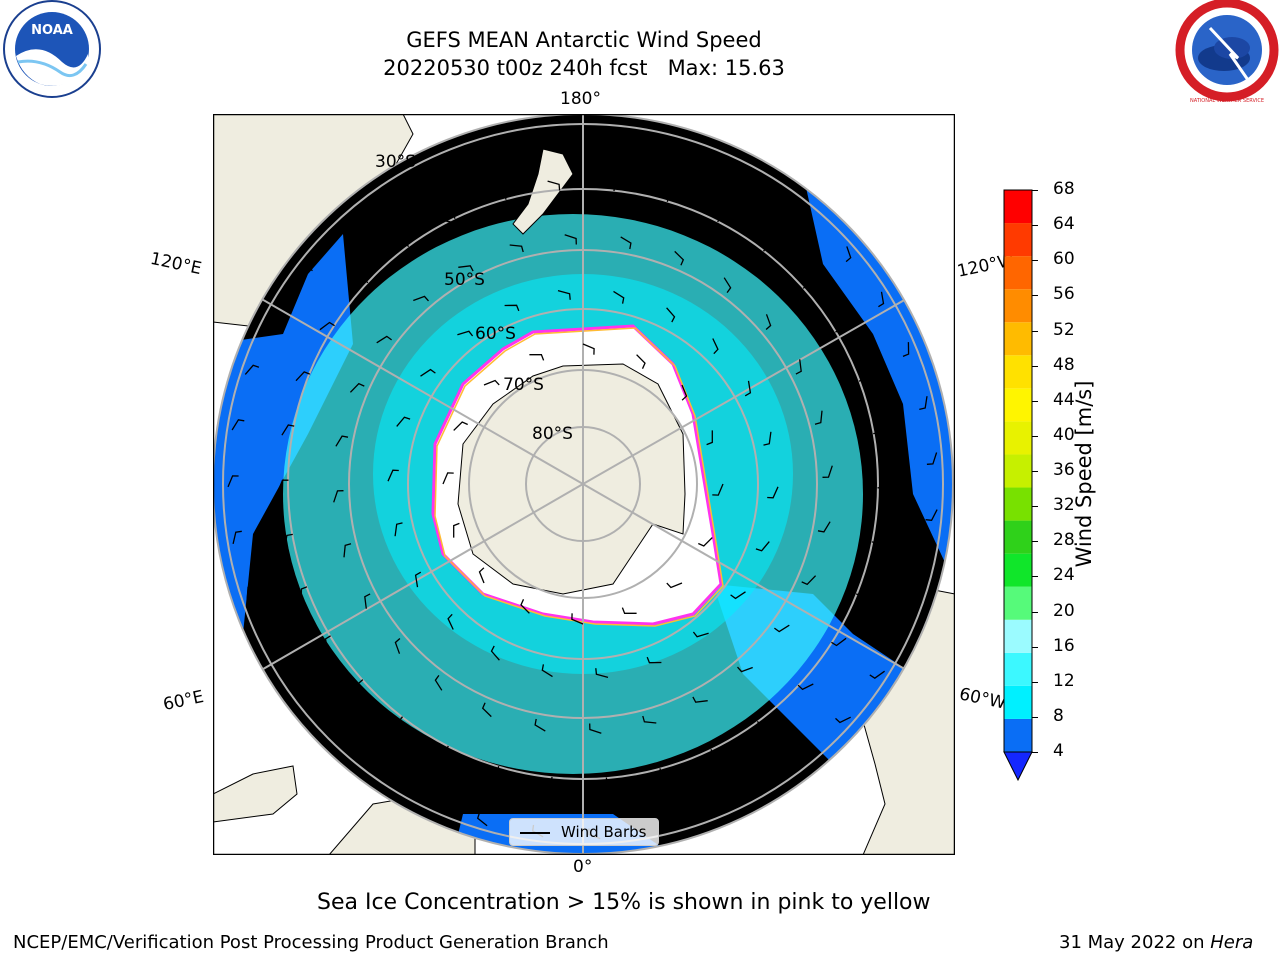 The height and width of the screenshot is (960, 1280). I want to click on nws-logo: NATIONAL WEATHER SERVICE, so click(1227, 52).